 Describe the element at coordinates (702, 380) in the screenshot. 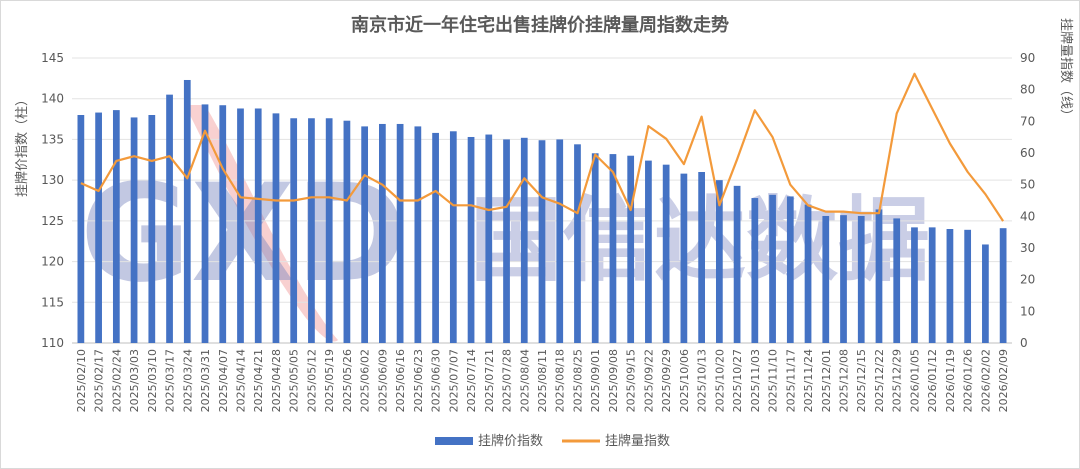

I see `x-tick-label: 2025/10/13` at that location.